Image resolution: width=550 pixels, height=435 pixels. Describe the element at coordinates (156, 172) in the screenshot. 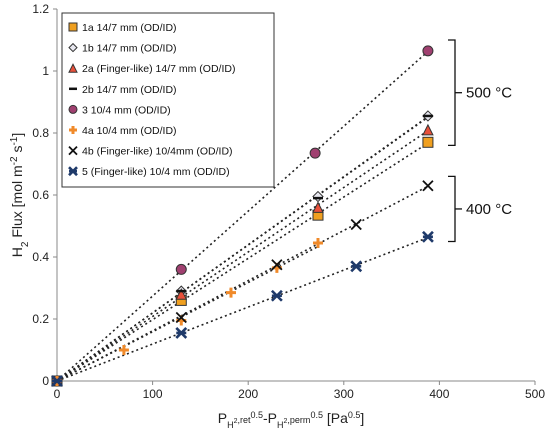

I see `legend-label: 5 (Finger-like) 10/4 mm (OD/ID)` at that location.